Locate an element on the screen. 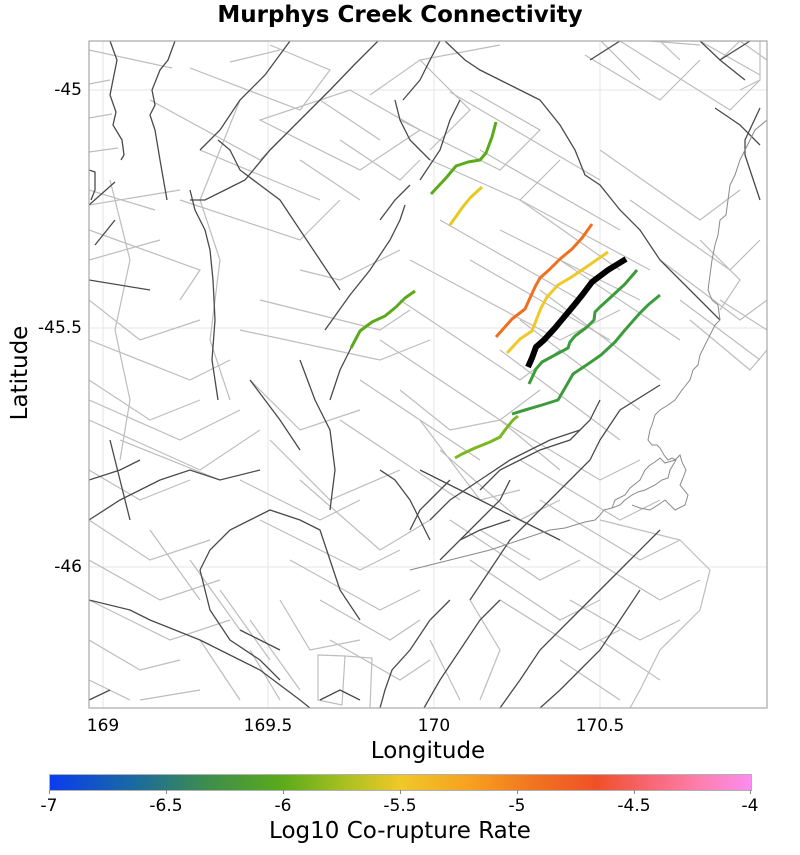  colorbar-tick-label: -6.5 is located at coordinates (166, 806).